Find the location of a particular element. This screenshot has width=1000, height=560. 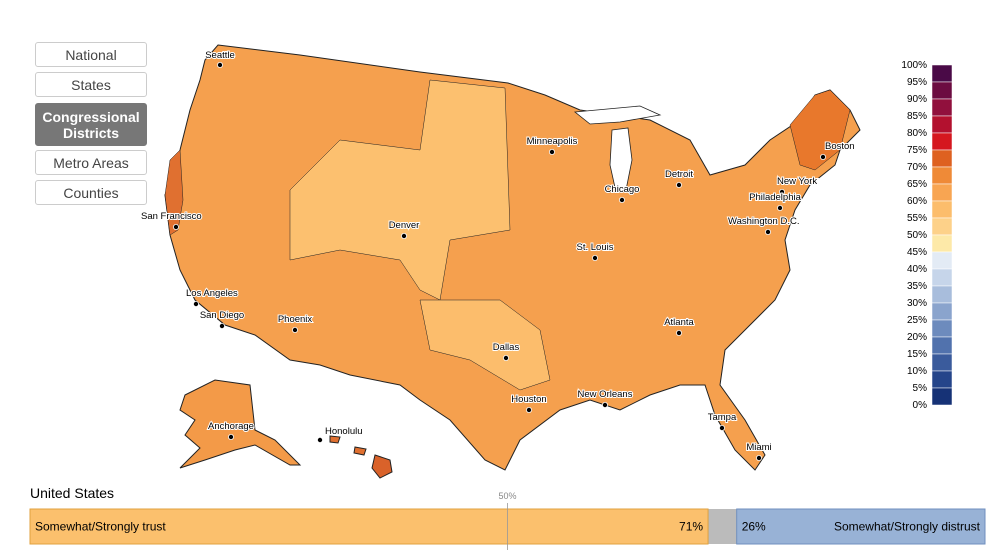

city-label: Minneapolis is located at coordinates (552, 141).